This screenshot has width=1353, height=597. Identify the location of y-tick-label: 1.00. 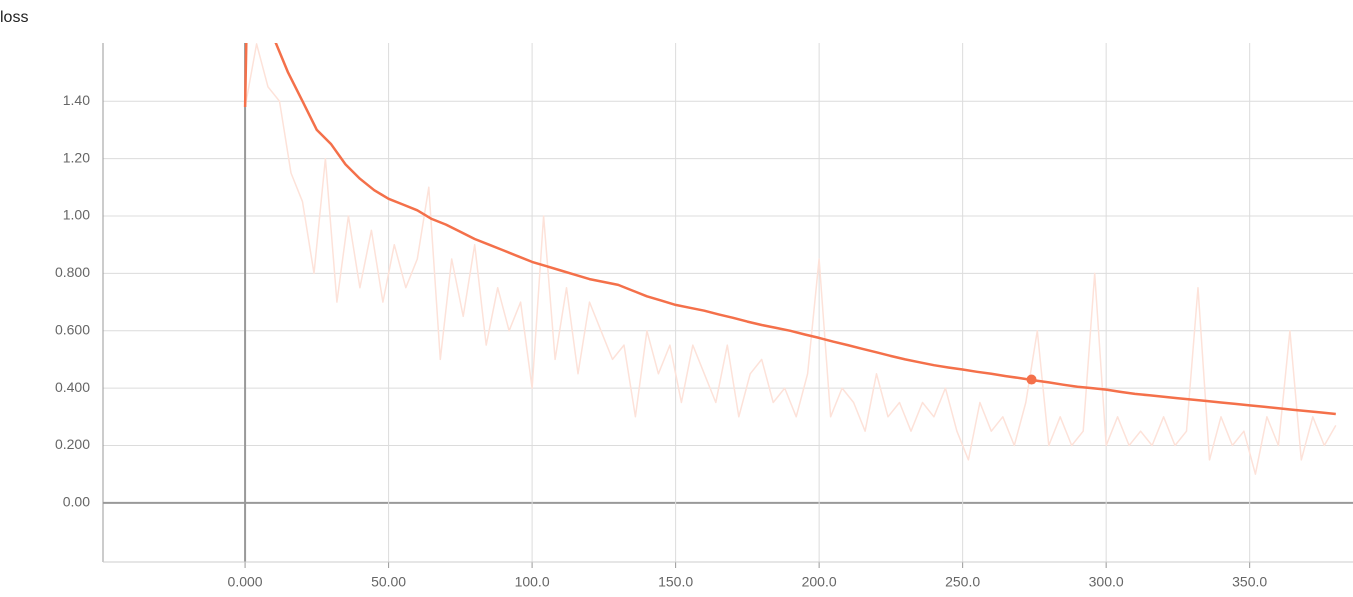
(76, 215).